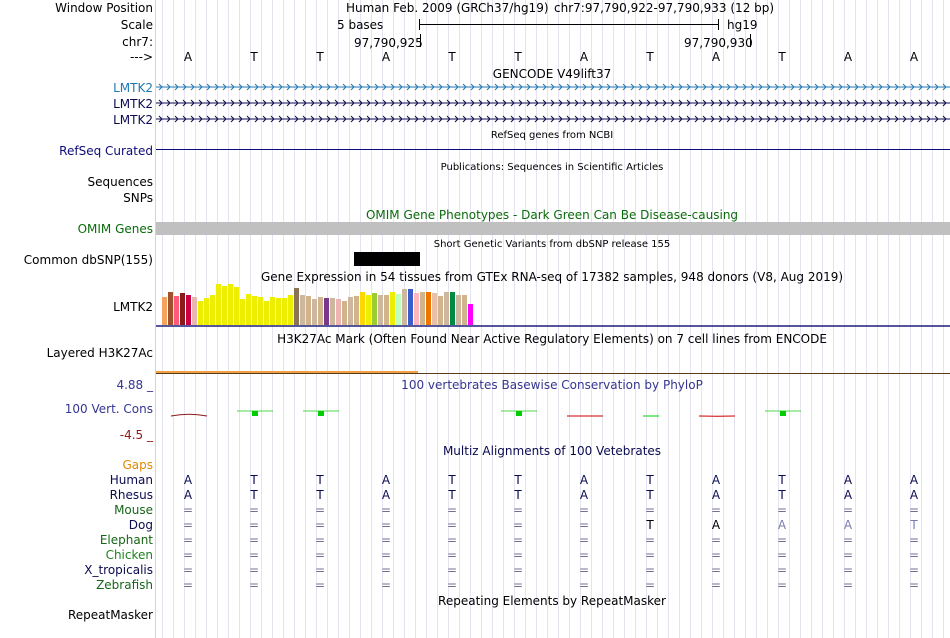 The width and height of the screenshot is (950, 638). I want to click on snps-label: SNPs, so click(138, 198).